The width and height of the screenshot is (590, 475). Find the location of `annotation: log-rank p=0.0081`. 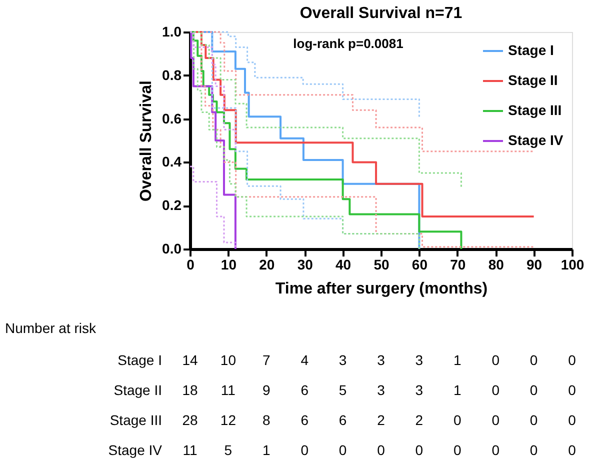

annotation: log-rank p=0.0081 is located at coordinates (348, 43).